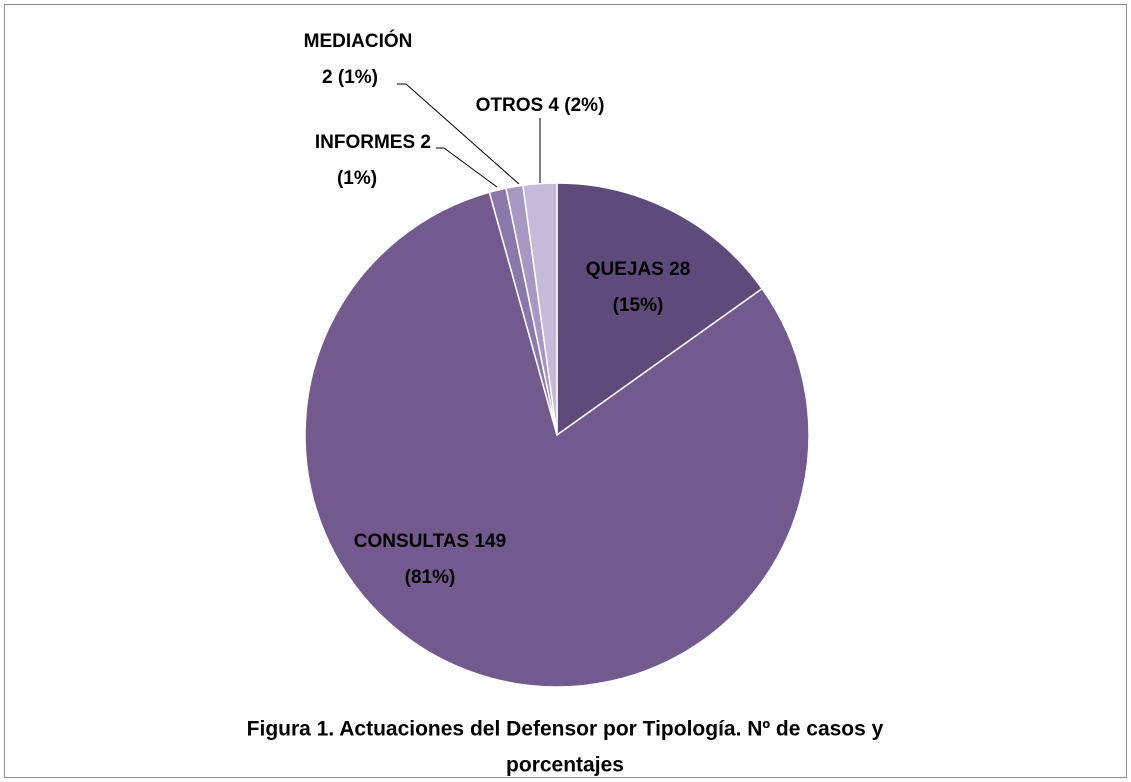 This screenshot has width=1131, height=782. Describe the element at coordinates (350, 77) in the screenshot. I see `data-label: 2 (1%)` at that location.